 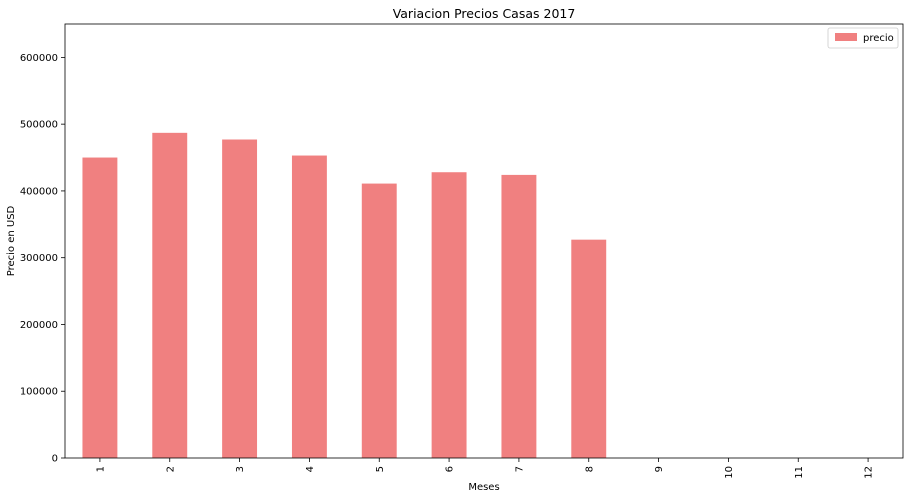 I want to click on x-tick-label: 2, so click(x=170, y=469).